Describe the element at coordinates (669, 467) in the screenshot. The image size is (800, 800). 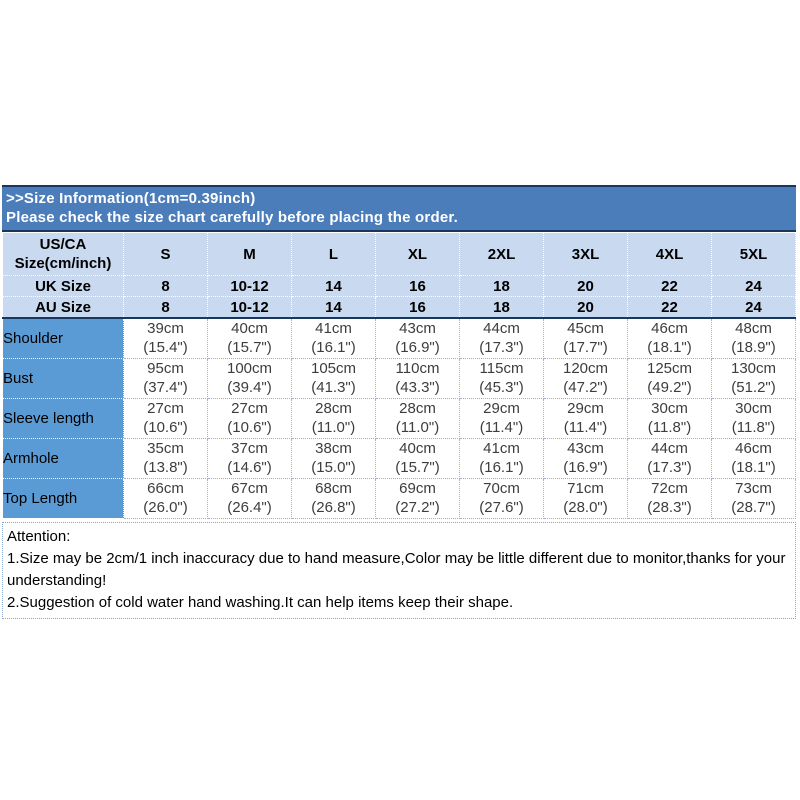
I see `measure-inch: (17.3")` at that location.